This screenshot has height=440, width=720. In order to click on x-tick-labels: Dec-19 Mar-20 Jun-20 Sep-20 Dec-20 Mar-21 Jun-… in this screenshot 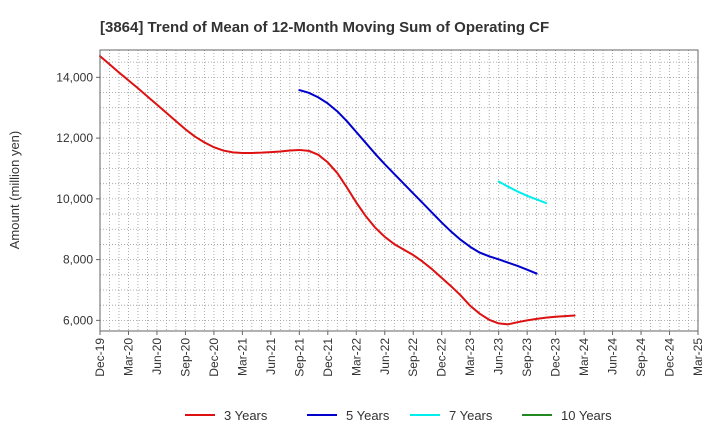, I will do `click(399, 354)`.